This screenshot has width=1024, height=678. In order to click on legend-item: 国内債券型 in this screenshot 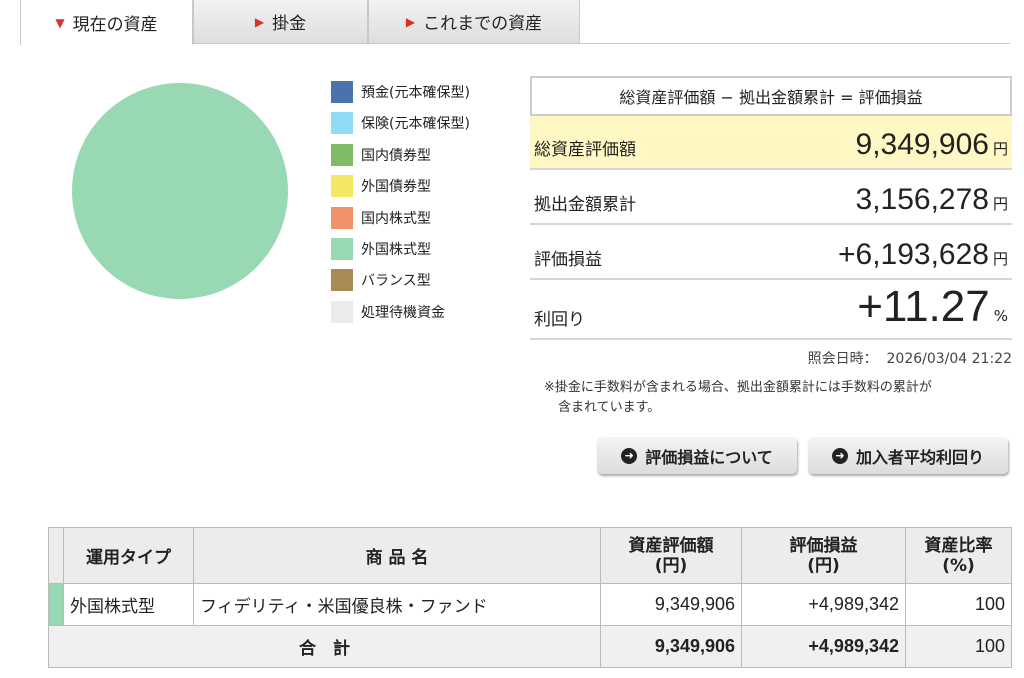, I will do `click(381, 154)`.